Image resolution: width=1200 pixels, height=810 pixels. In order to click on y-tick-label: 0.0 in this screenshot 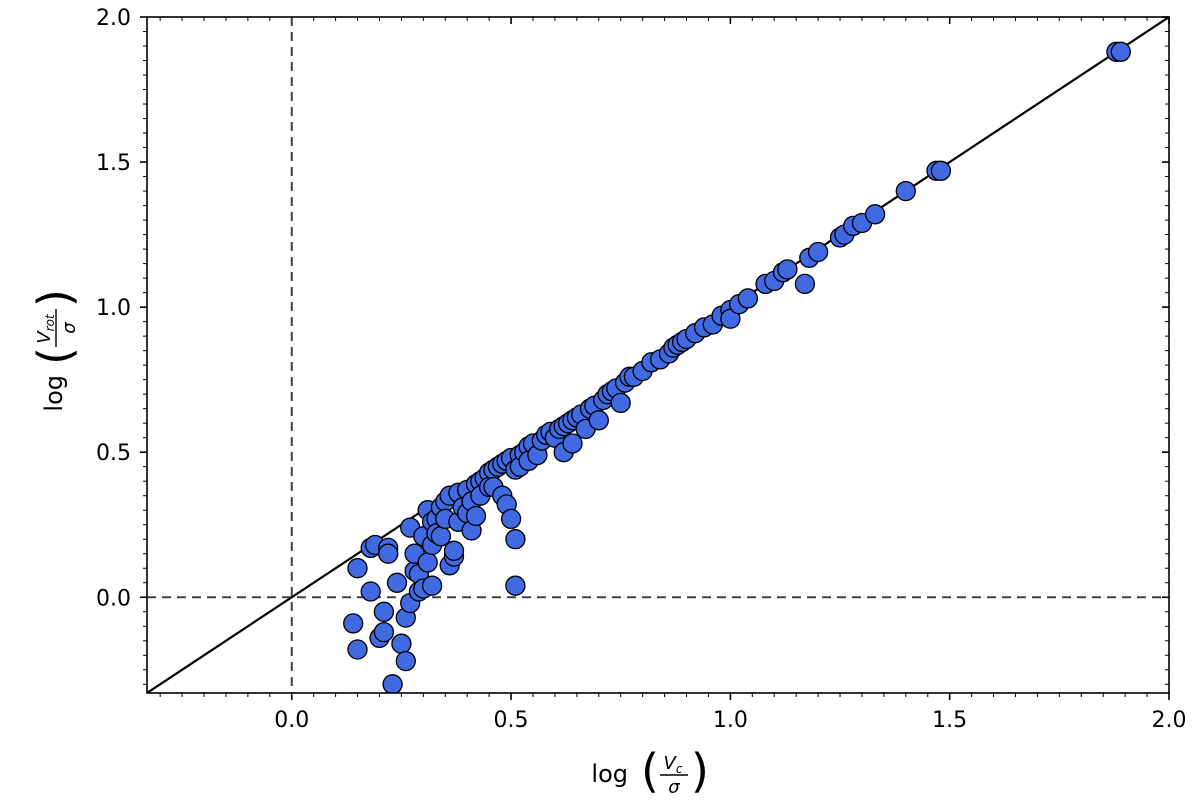, I will do `click(113, 598)`.